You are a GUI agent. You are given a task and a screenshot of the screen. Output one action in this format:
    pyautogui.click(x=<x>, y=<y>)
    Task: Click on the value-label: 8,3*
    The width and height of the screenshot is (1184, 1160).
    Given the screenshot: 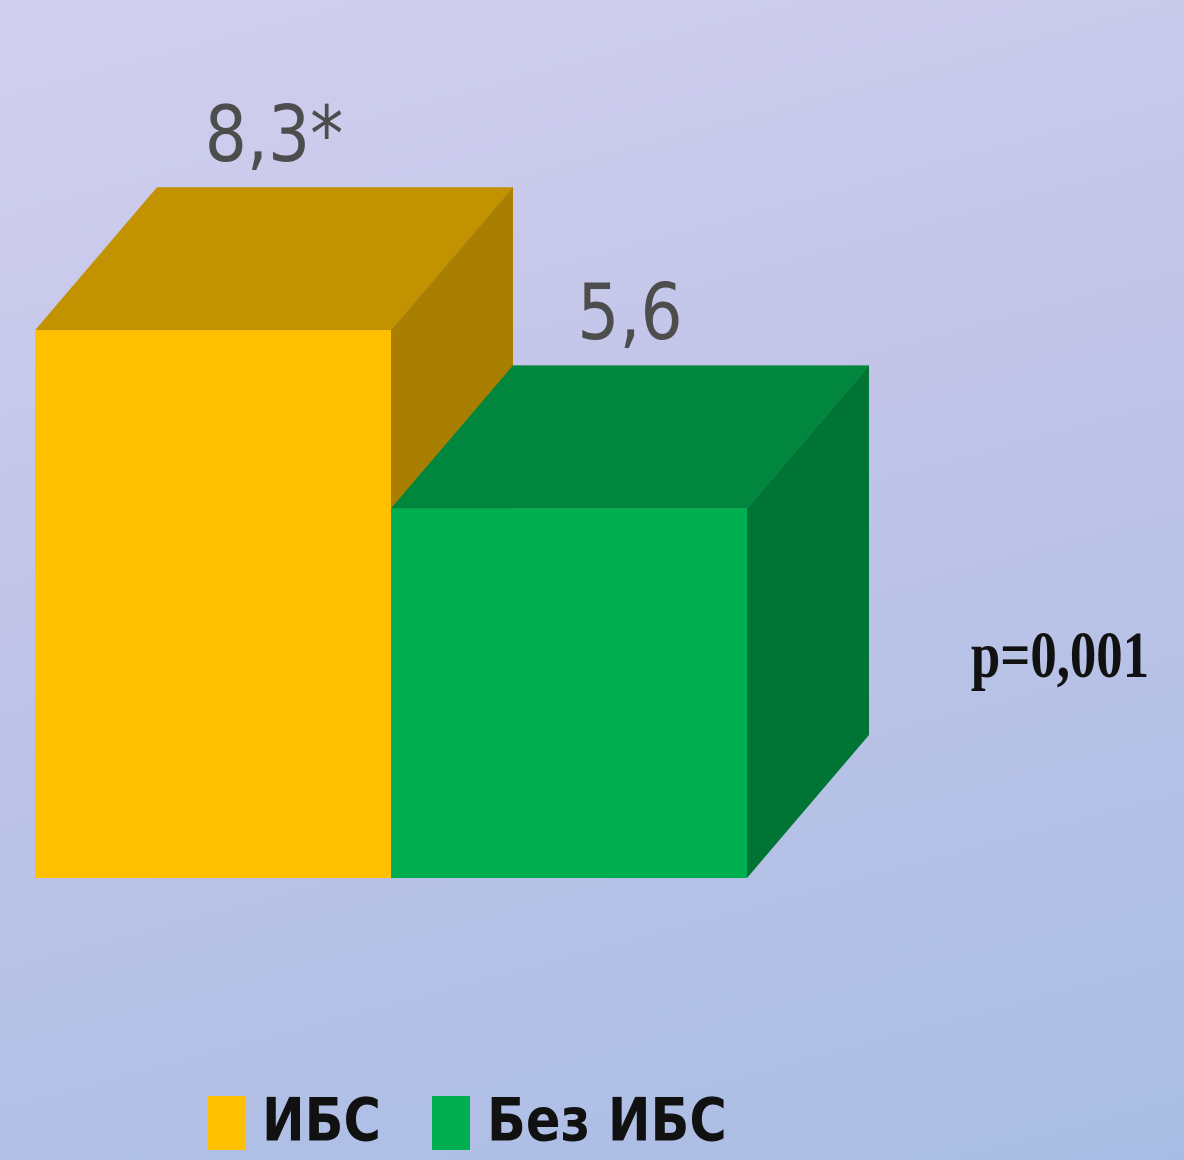 What is the action you would take?
    pyautogui.click(x=274, y=135)
    